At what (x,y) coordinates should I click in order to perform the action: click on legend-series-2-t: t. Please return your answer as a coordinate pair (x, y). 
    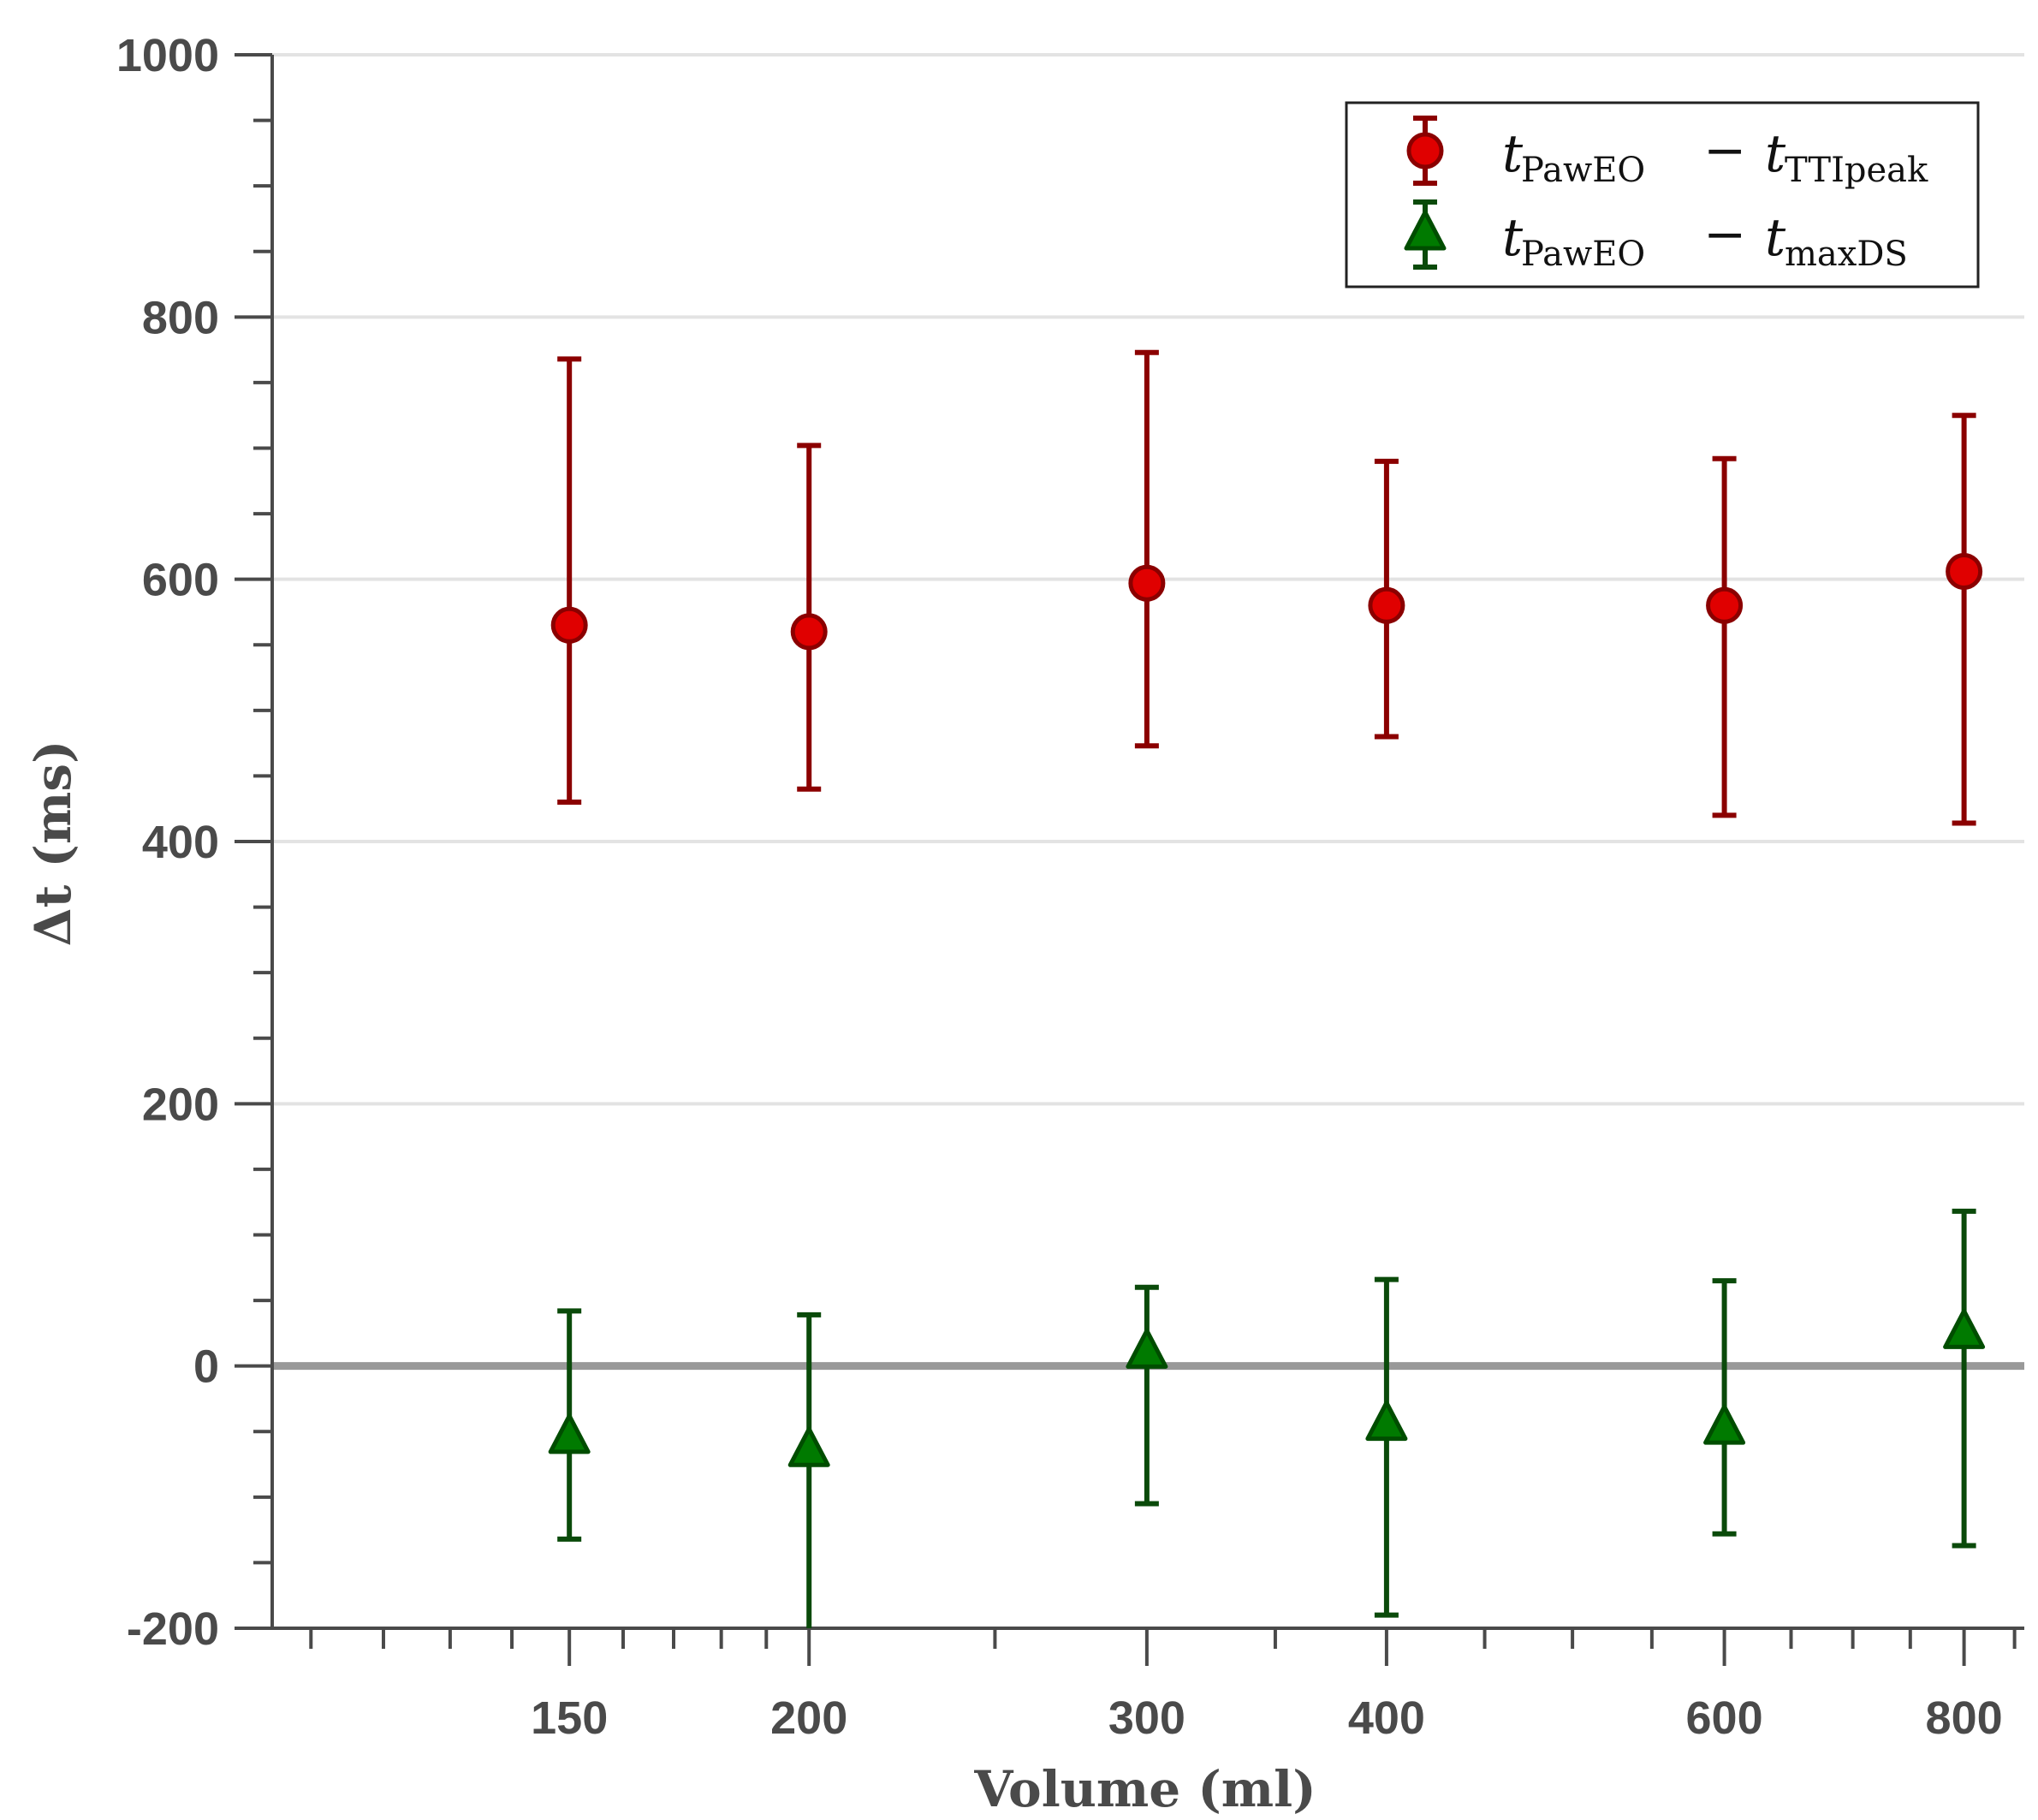
    Looking at the image, I should click on (1513, 238).